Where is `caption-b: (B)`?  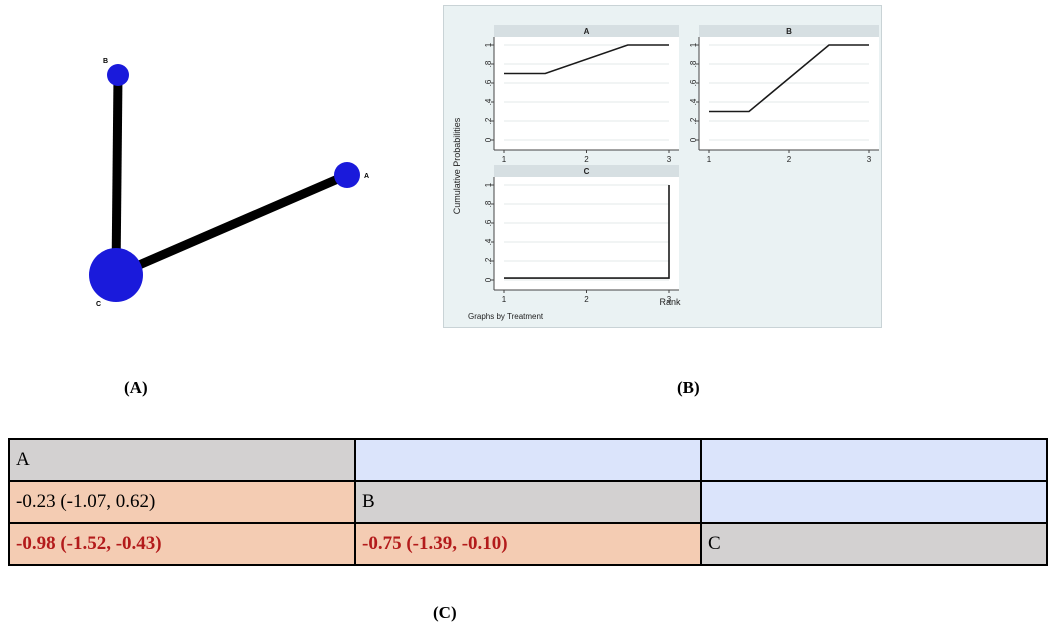
caption-b: (B) is located at coordinates (688, 387).